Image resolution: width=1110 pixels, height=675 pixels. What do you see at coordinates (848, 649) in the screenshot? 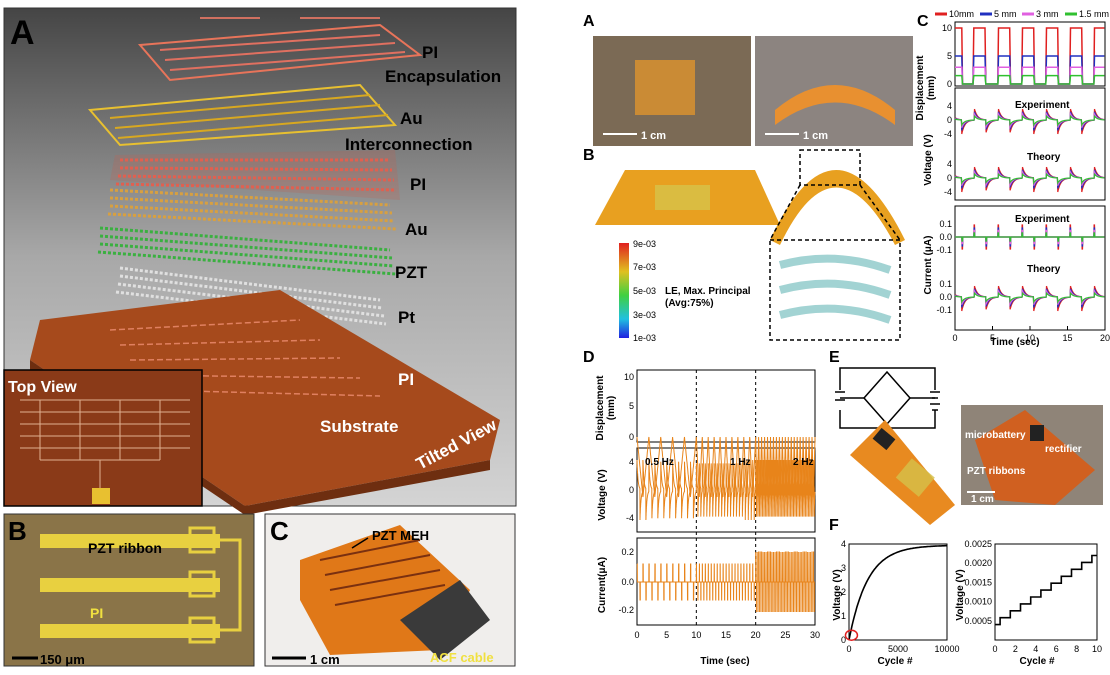
I see `r-f-x-tick-1: 0` at bounding box center [848, 649].